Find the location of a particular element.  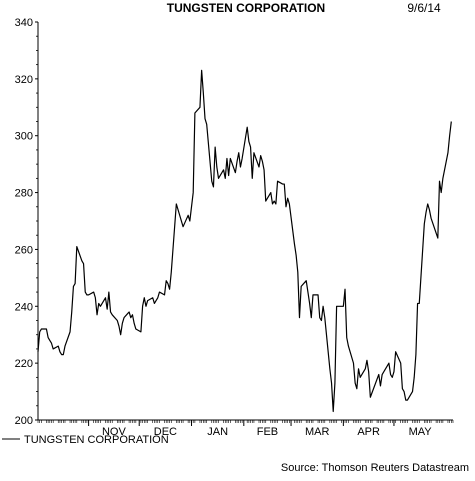

chart-title: TUNGSTEN CORPORATION is located at coordinates (246, 8).